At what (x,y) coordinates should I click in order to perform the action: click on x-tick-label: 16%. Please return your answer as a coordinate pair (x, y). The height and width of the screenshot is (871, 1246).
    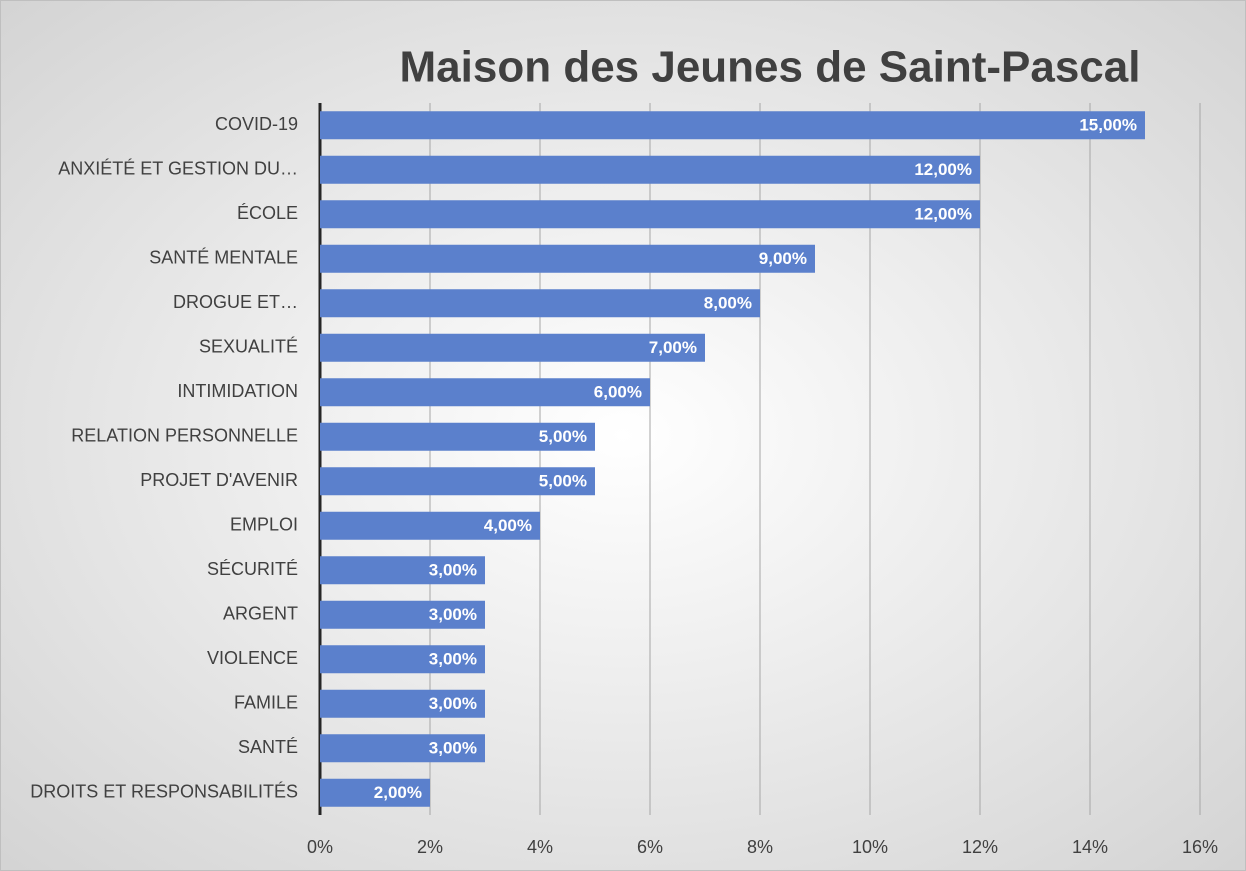
    Looking at the image, I should click on (1200, 847).